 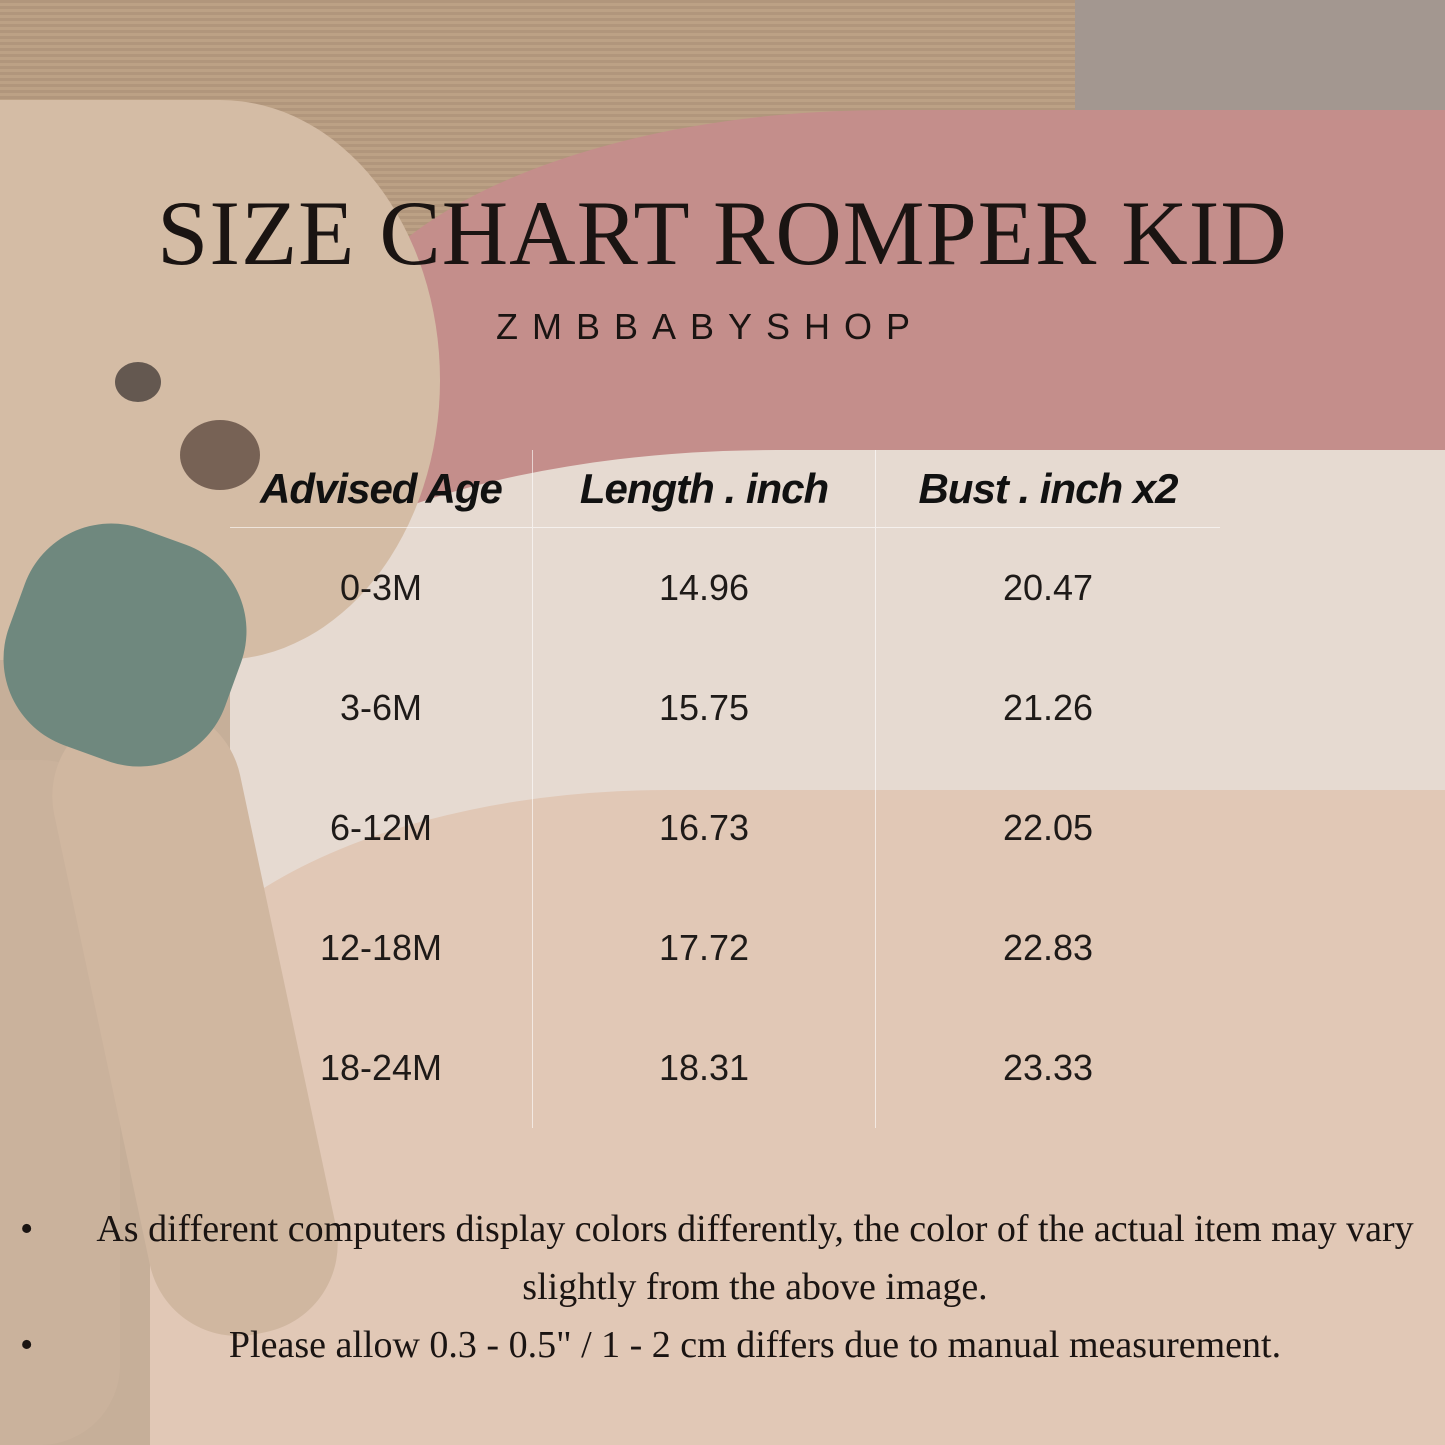 What do you see at coordinates (722, 233) in the screenshot?
I see `page-title: SIZE CHART ROMPER KID` at bounding box center [722, 233].